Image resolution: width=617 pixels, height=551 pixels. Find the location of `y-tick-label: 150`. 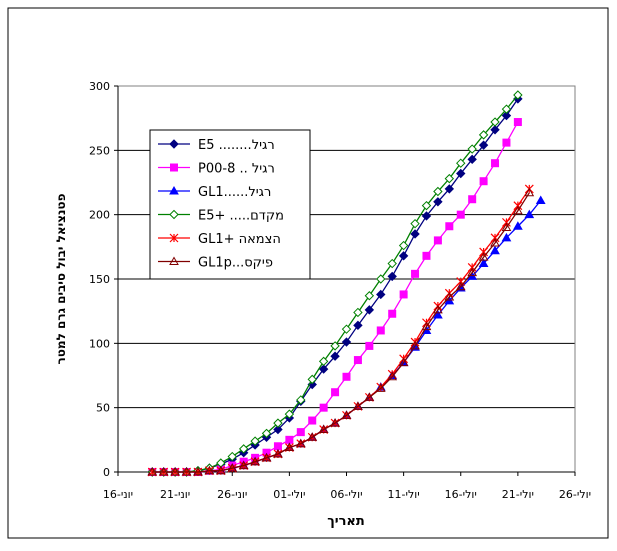

y-tick-label: 150 is located at coordinates (99, 279).